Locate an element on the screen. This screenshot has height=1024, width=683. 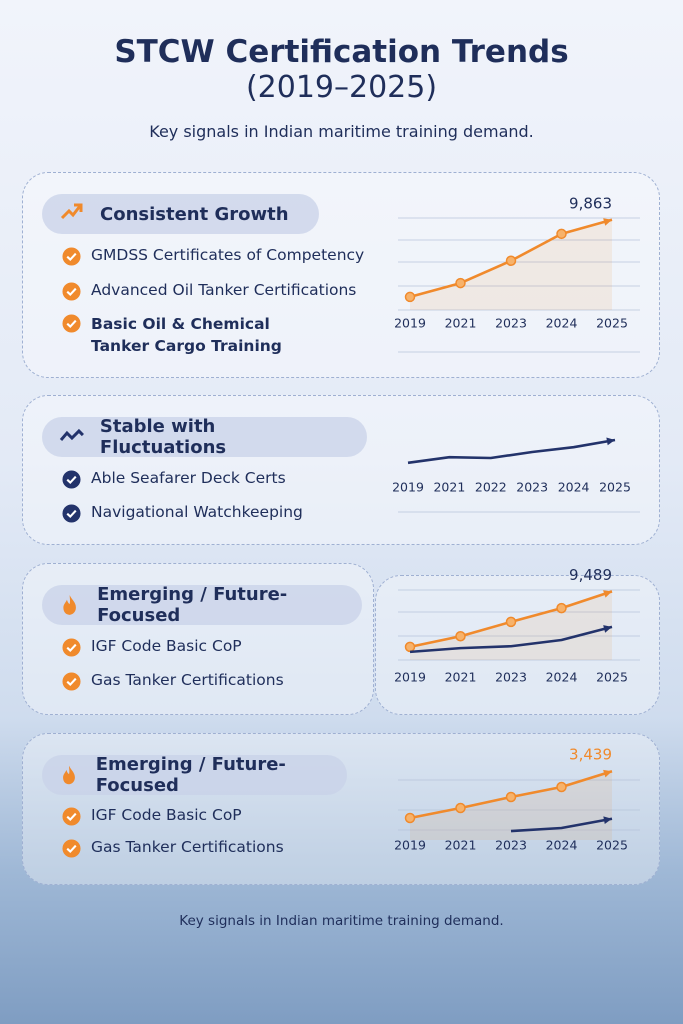
category-pill: Consistent Growth is located at coordinates (180, 214).